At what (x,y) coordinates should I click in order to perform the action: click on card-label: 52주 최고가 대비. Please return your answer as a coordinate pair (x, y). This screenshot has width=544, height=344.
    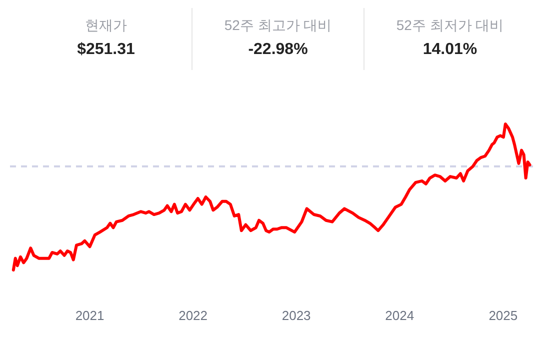
    Looking at the image, I should click on (278, 25).